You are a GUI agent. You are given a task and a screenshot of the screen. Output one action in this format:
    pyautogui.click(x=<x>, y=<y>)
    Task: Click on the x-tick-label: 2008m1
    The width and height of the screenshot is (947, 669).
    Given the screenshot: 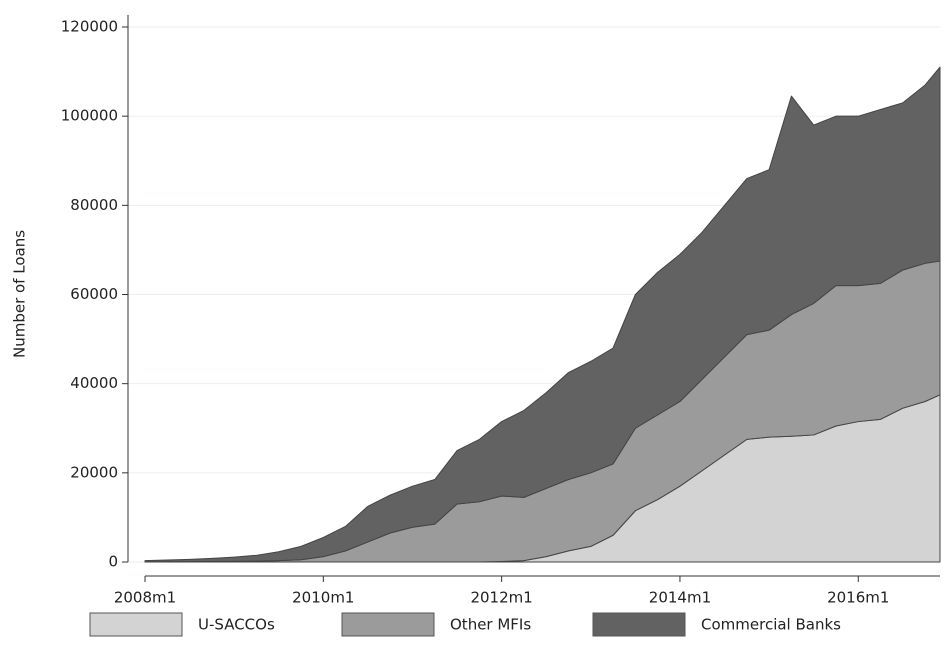 What is the action you would take?
    pyautogui.click(x=145, y=598)
    